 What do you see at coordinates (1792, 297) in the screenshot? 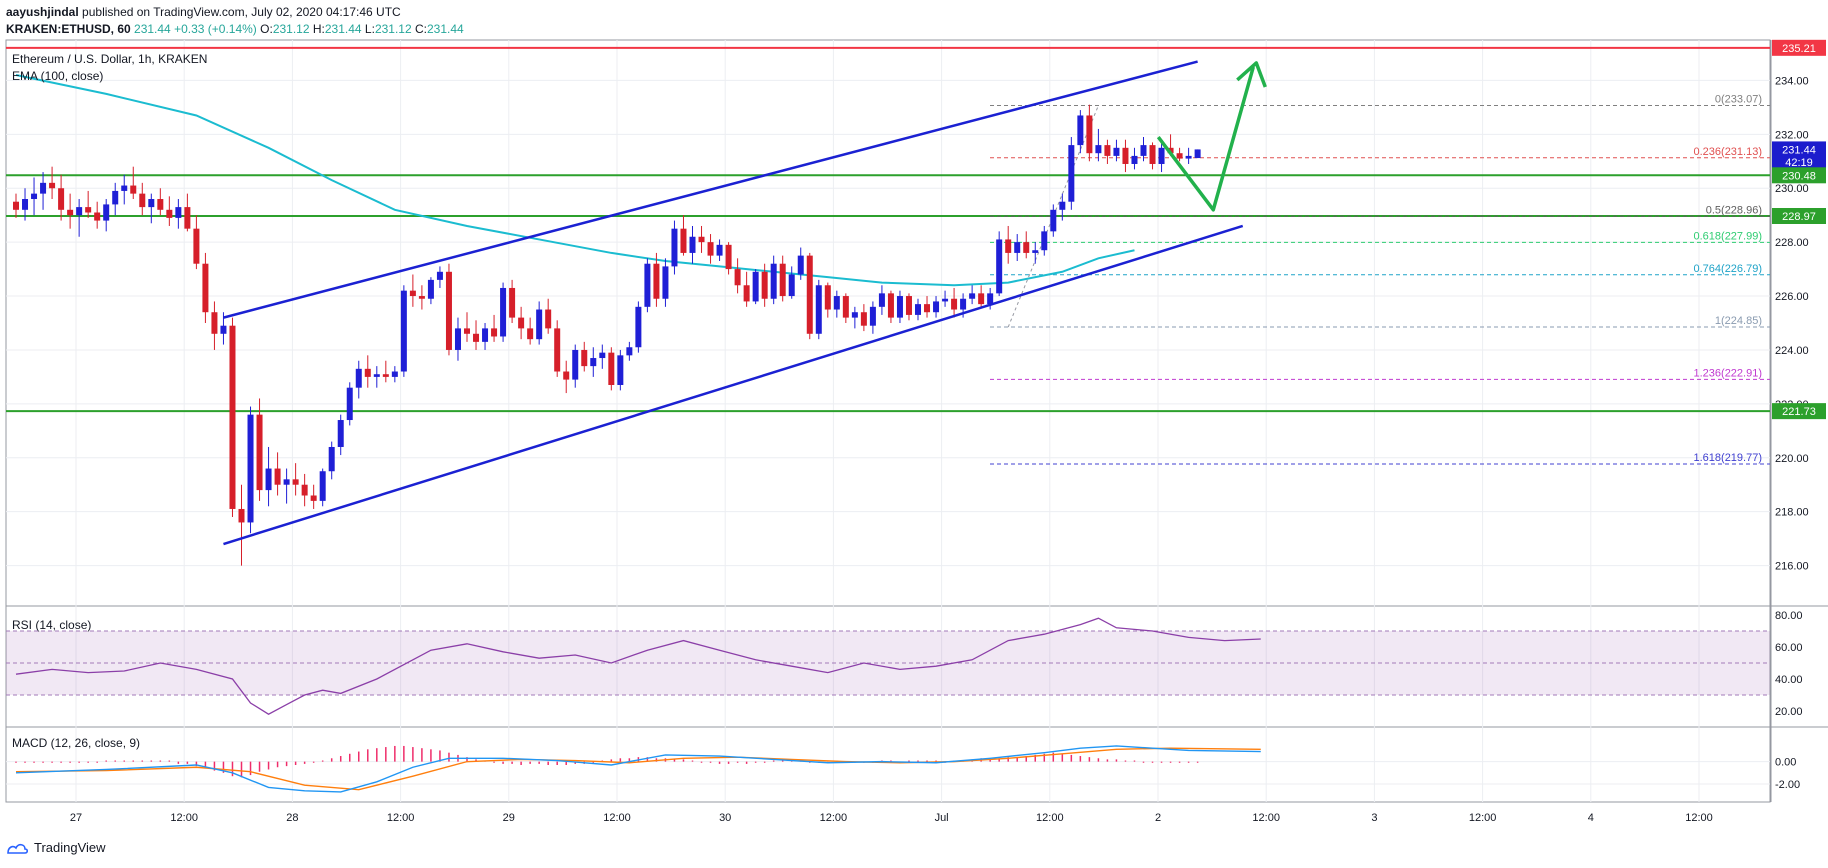
I see `y-tick-label: 226.00` at bounding box center [1792, 297].